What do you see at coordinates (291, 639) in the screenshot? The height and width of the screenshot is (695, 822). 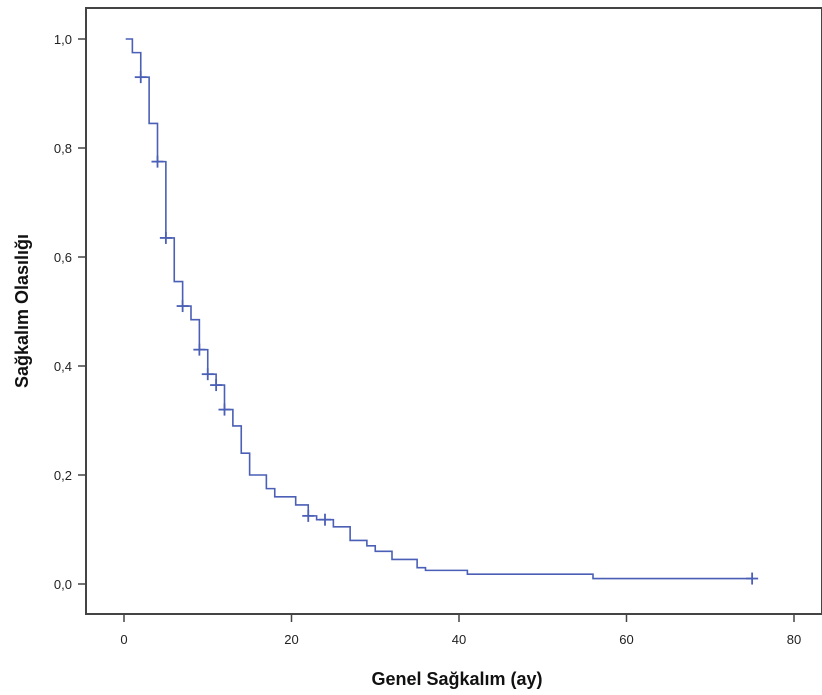 I see `x-tick-label: 20` at bounding box center [291, 639].